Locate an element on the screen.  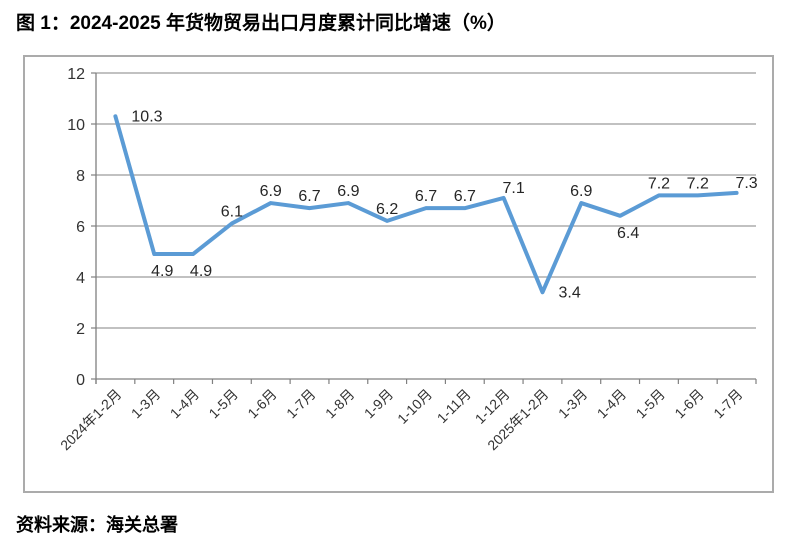
data-label: 7.3 is located at coordinates (746, 183).